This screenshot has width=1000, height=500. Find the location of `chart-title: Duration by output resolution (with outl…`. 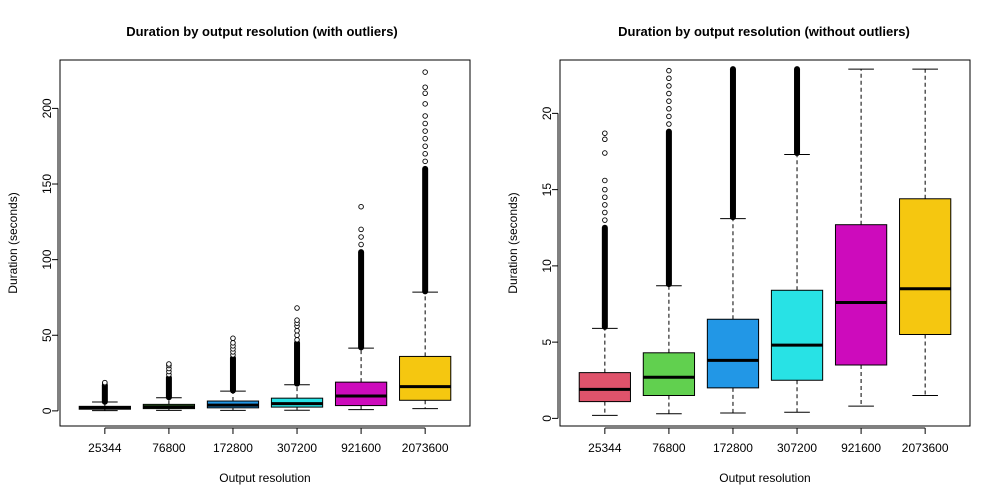

chart-title: Duration by output resolution (with outl… is located at coordinates (262, 31).